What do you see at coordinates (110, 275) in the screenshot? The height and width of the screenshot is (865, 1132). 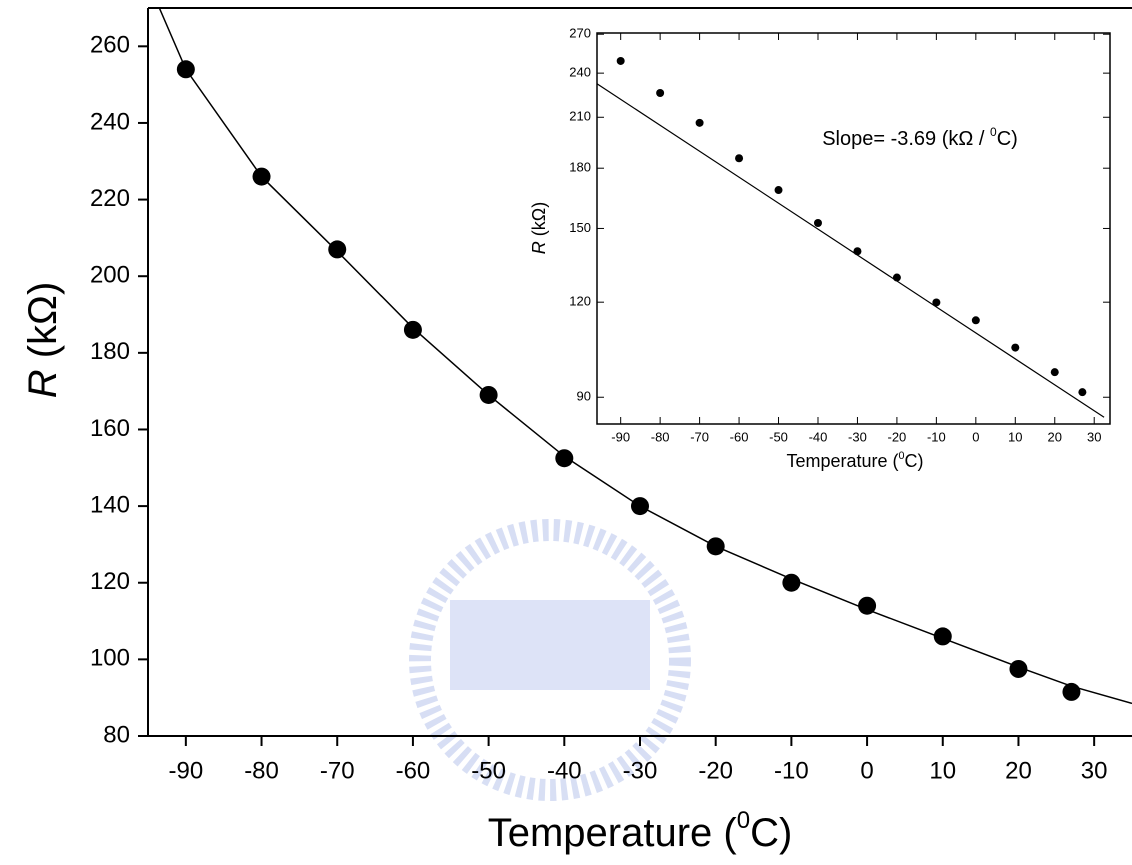 I see `y-tick-label: 200` at bounding box center [110, 275].